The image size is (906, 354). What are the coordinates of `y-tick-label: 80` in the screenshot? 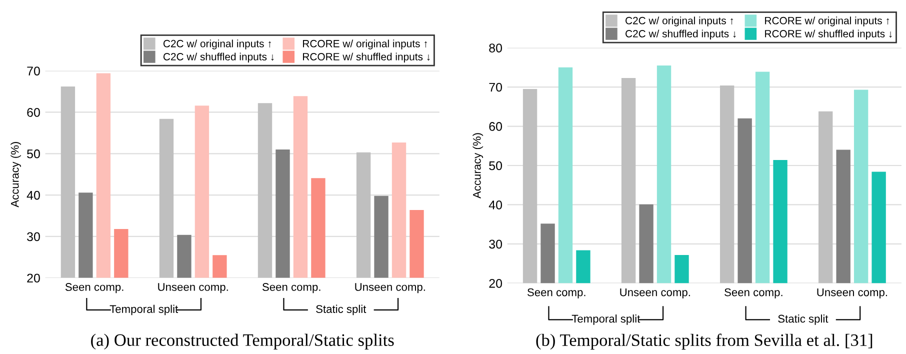 It's located at (495, 48).